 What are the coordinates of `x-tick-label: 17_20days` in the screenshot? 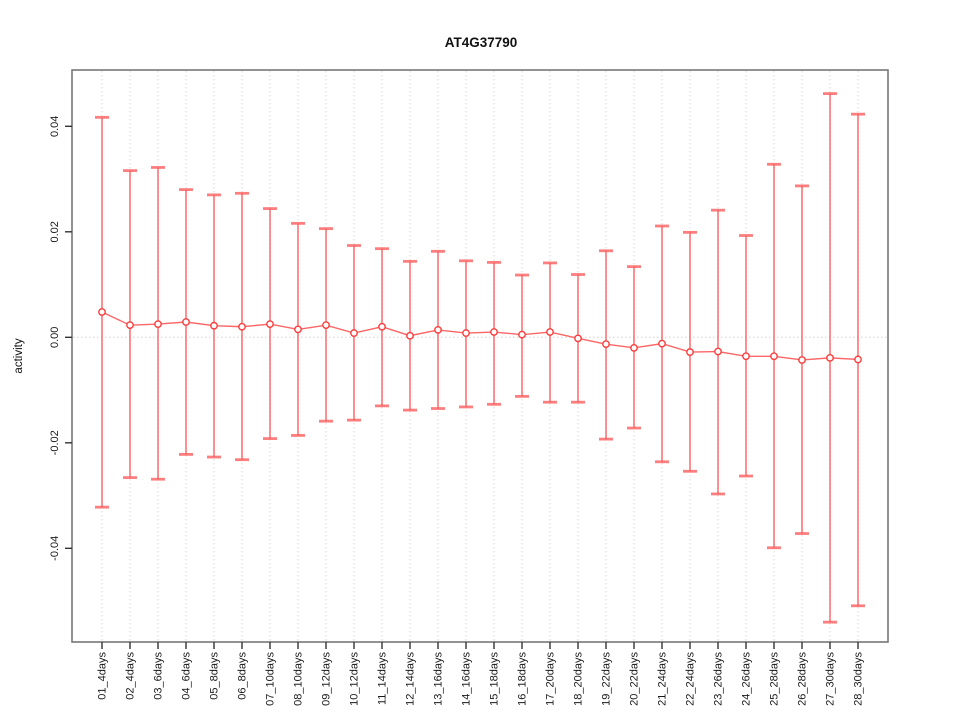 It's located at (551, 679).